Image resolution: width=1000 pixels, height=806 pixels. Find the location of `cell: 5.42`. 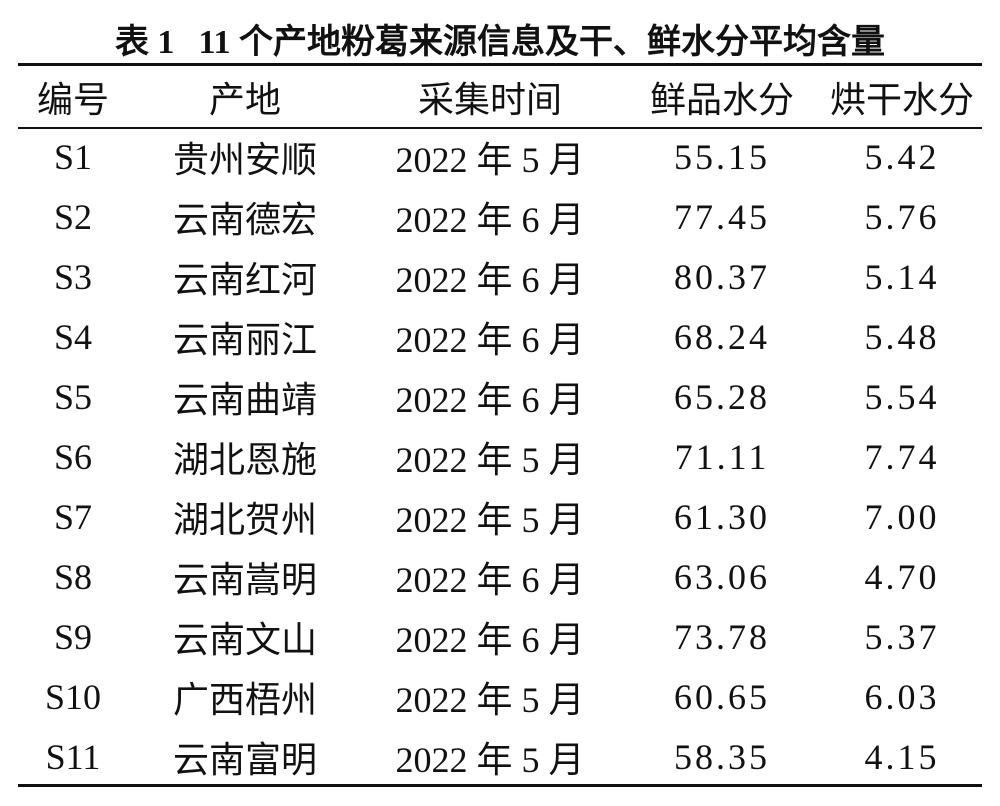

cell: 5.42 is located at coordinates (902, 157).